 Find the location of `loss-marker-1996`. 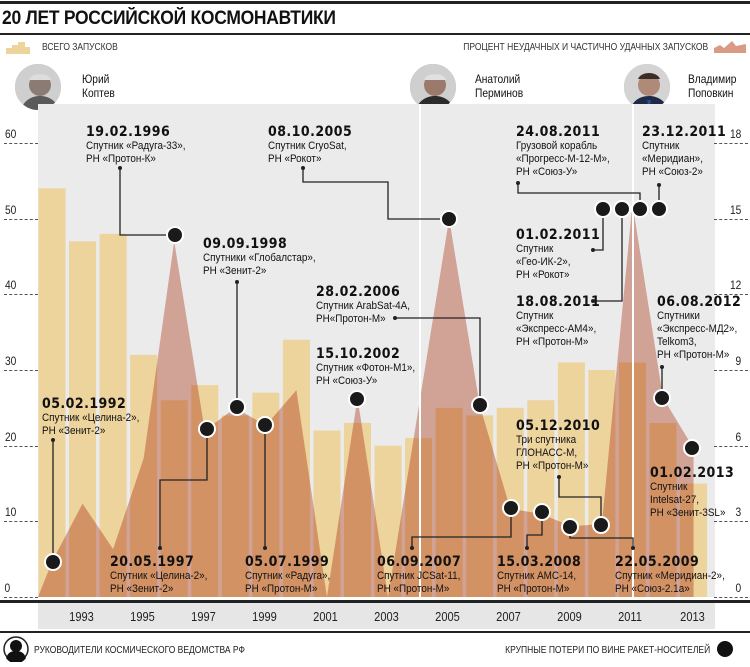

loss-marker-1996 is located at coordinates (175, 235).